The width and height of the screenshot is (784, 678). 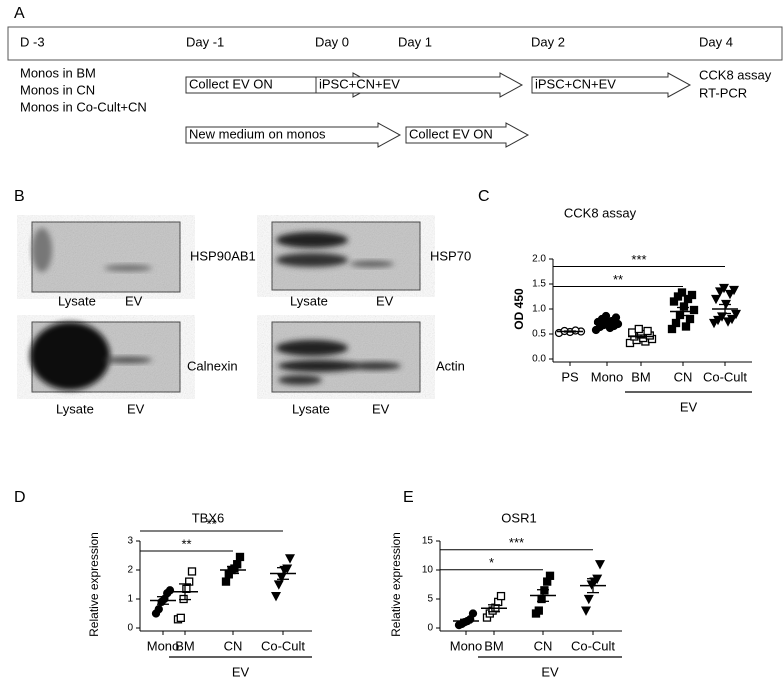 I want to click on panel-label: E, so click(x=408, y=497).